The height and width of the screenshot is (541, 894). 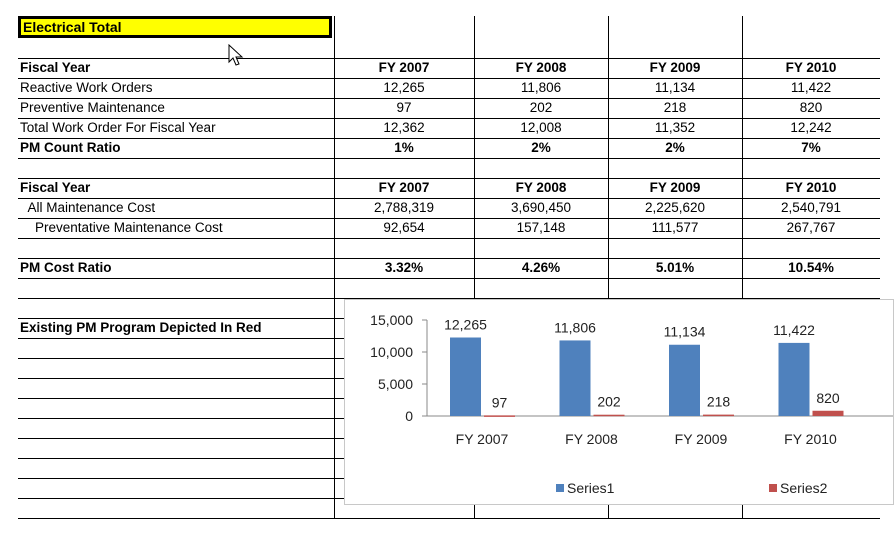 What do you see at coordinates (685, 332) in the screenshot?
I see `series1-data-label: 11,134` at bounding box center [685, 332].